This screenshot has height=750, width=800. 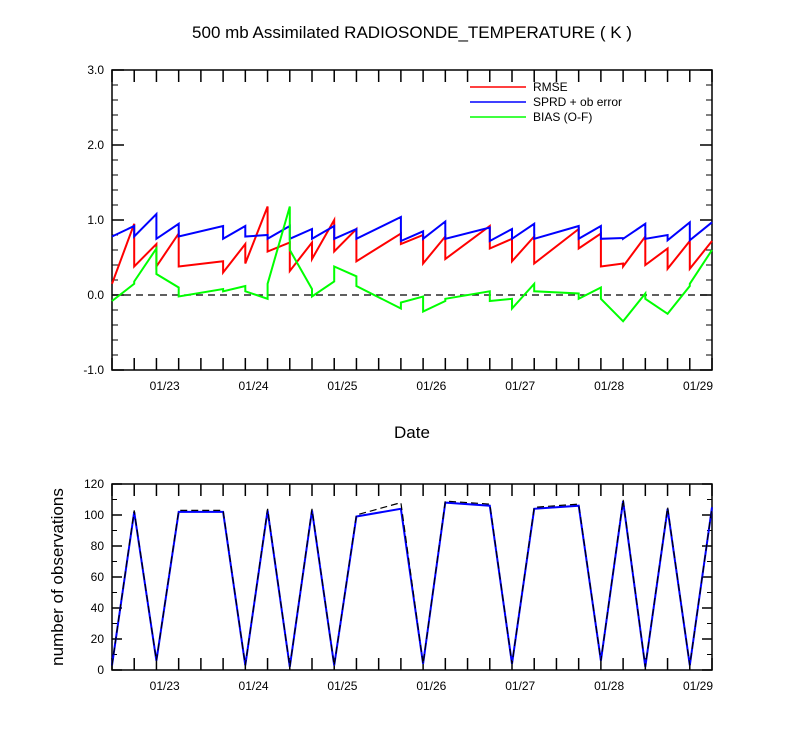 What do you see at coordinates (577, 102) in the screenshot?
I see `legend-label: SPRD + ob error` at bounding box center [577, 102].